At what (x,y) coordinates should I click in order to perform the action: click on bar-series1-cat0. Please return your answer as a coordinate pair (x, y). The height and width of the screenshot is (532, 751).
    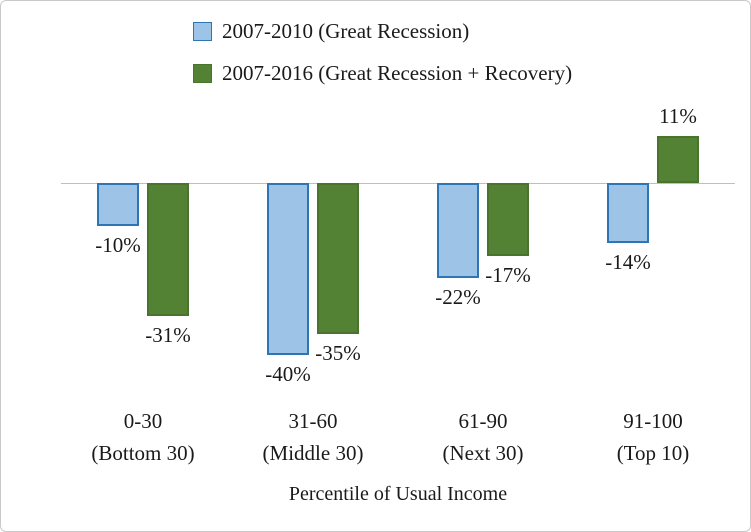
    Looking at the image, I should click on (168, 249).